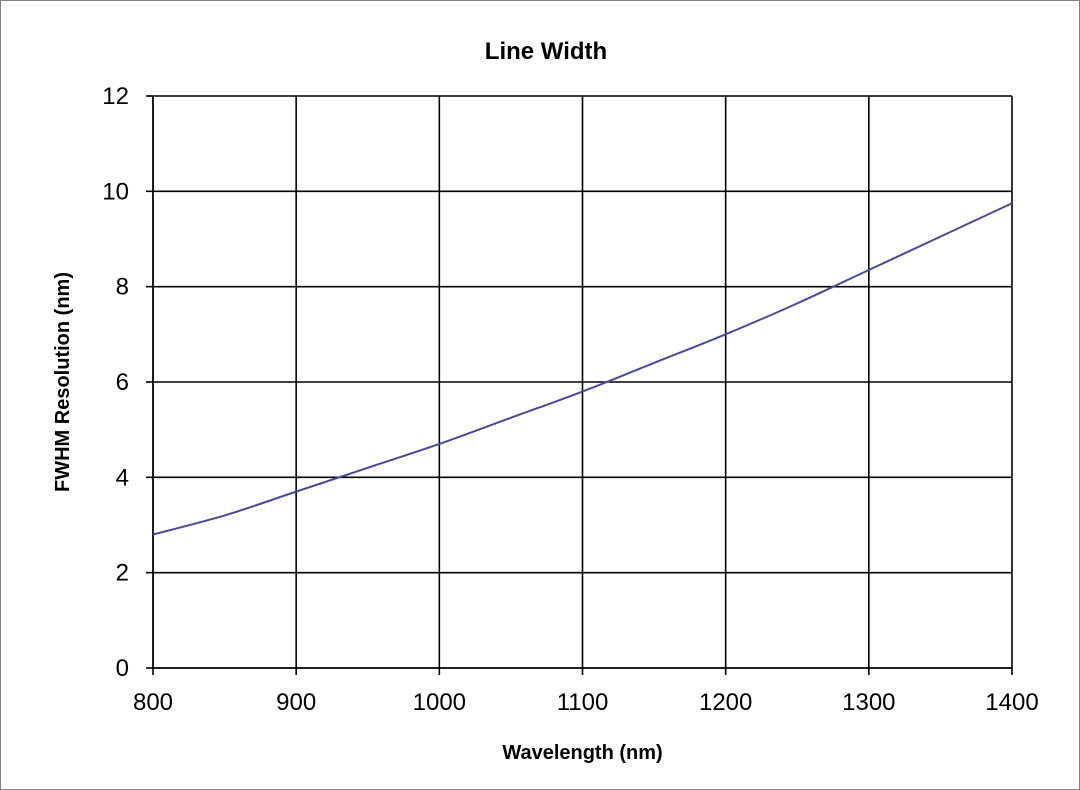 Image resolution: width=1080 pixels, height=790 pixels. I want to click on y-axis-title: FWHM Resolution (nm), so click(63, 382).